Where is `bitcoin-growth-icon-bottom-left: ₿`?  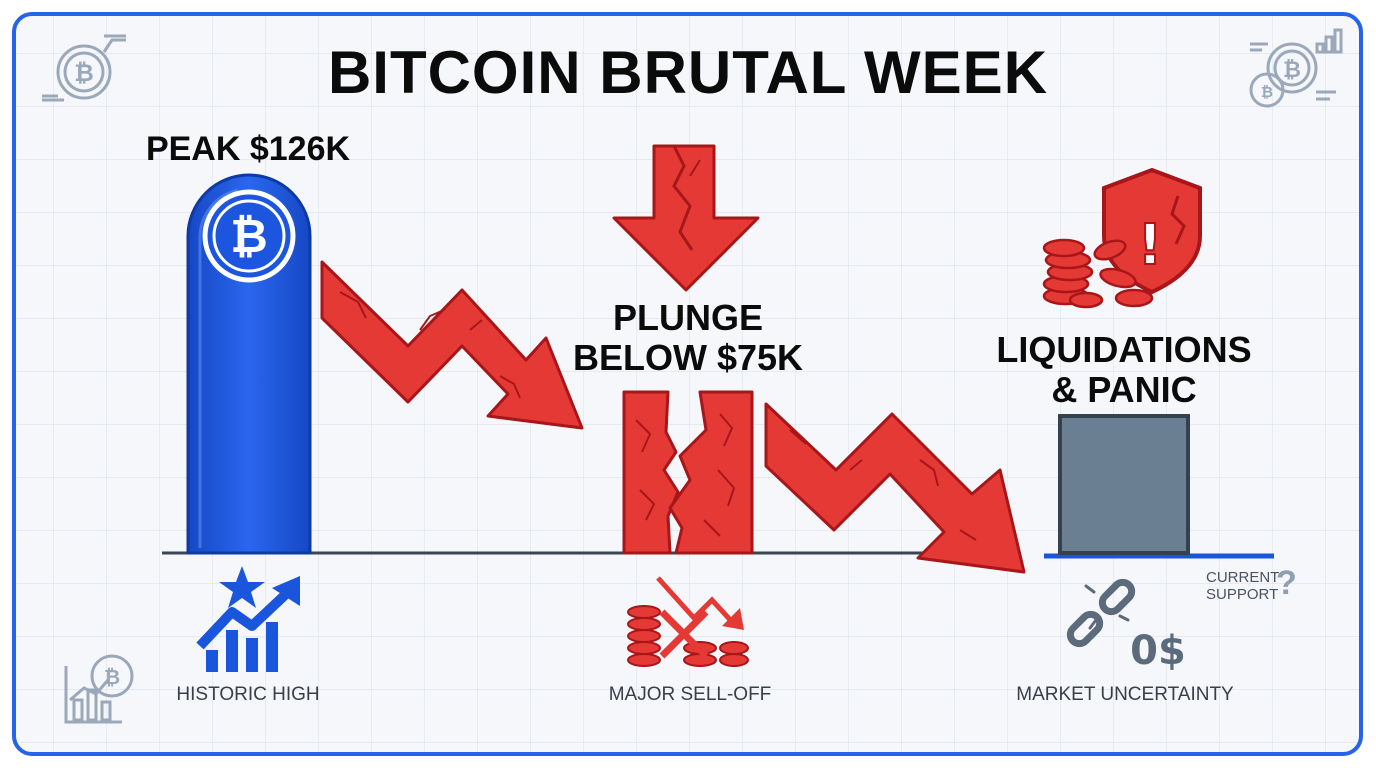 bitcoin-growth-icon-bottom-left: ₿ is located at coordinates (99, 689).